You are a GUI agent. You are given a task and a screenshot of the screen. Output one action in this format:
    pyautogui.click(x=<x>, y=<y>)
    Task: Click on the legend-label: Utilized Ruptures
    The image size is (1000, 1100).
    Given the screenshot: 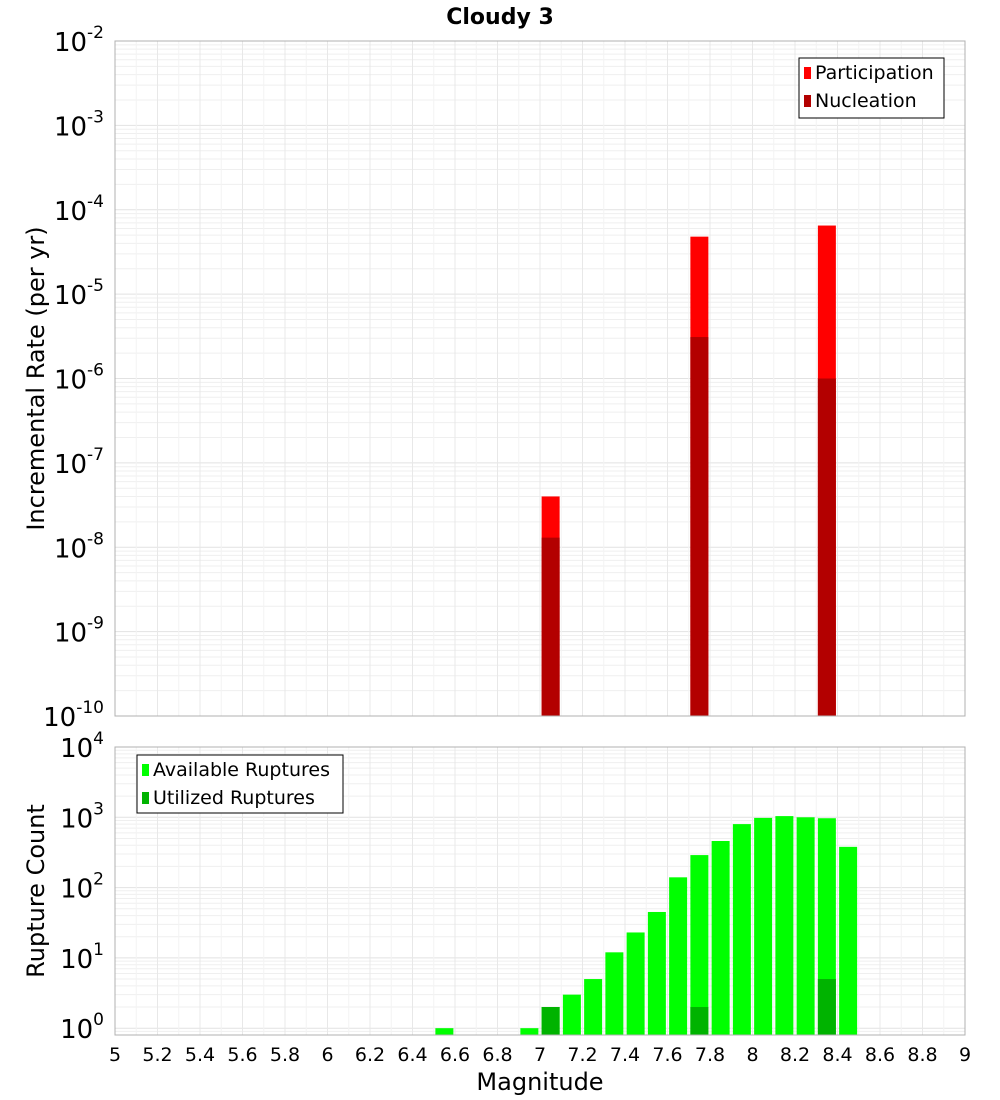 What is the action you would take?
    pyautogui.click(x=234, y=798)
    